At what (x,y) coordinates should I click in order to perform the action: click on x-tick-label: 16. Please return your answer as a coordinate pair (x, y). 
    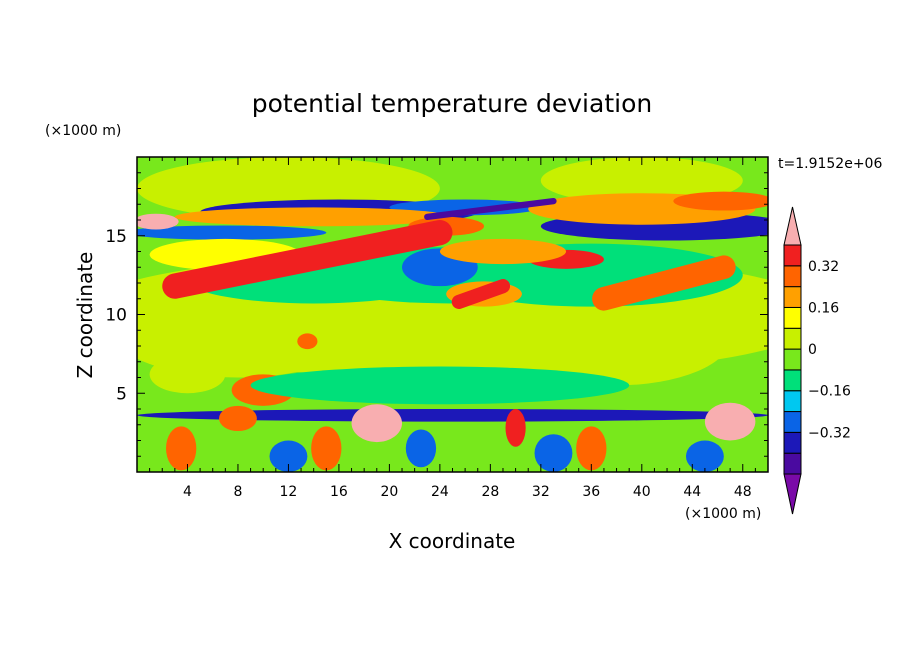
    Looking at the image, I should click on (339, 492).